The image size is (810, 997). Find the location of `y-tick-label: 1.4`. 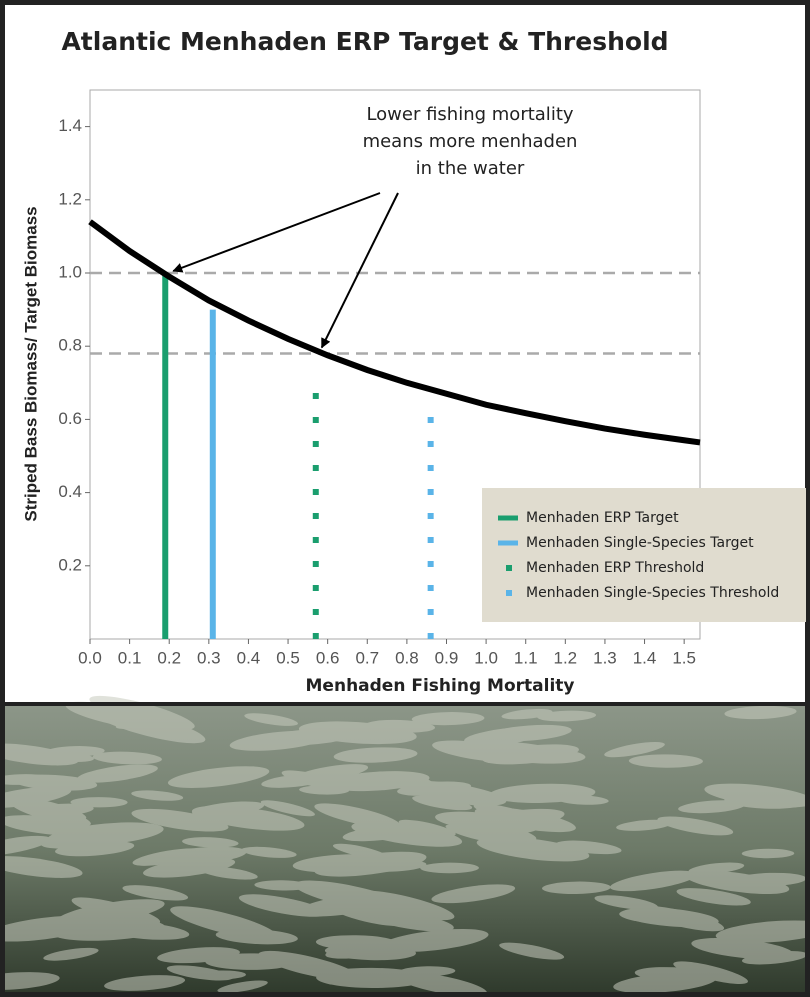

y-tick-label: 1.4 is located at coordinates (70, 125).